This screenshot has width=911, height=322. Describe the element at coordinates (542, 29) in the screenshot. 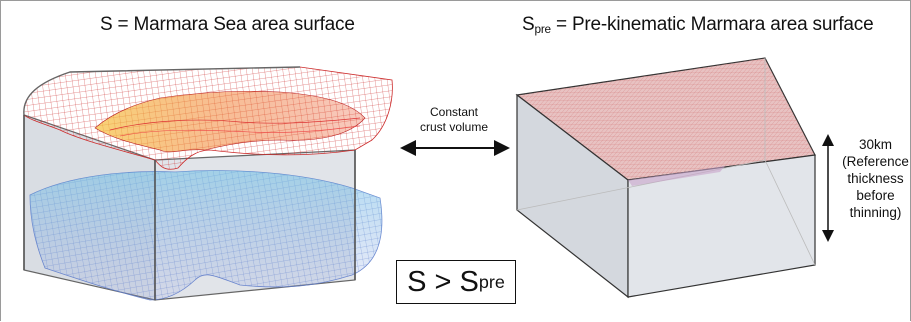

I see `right-title-subscript: pre` at that location.